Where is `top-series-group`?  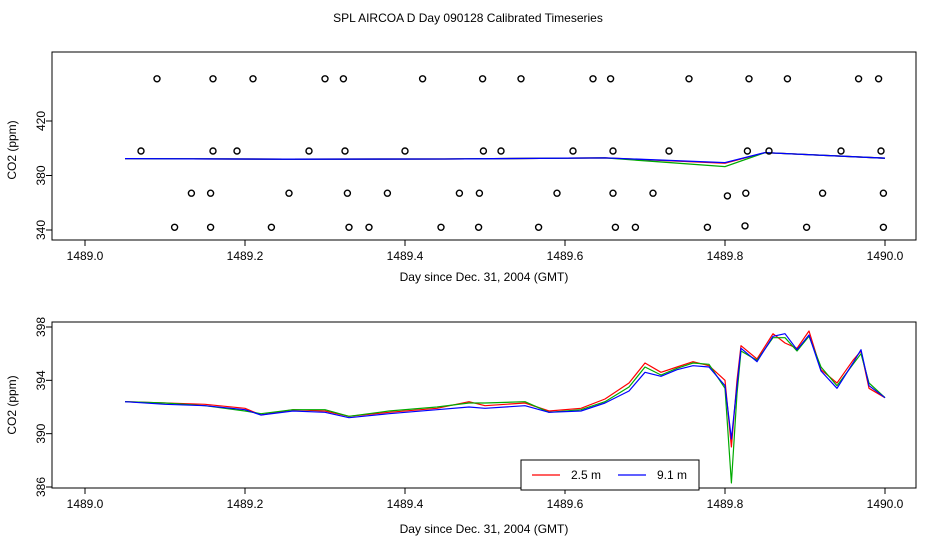
top-series-group is located at coordinates (505, 159).